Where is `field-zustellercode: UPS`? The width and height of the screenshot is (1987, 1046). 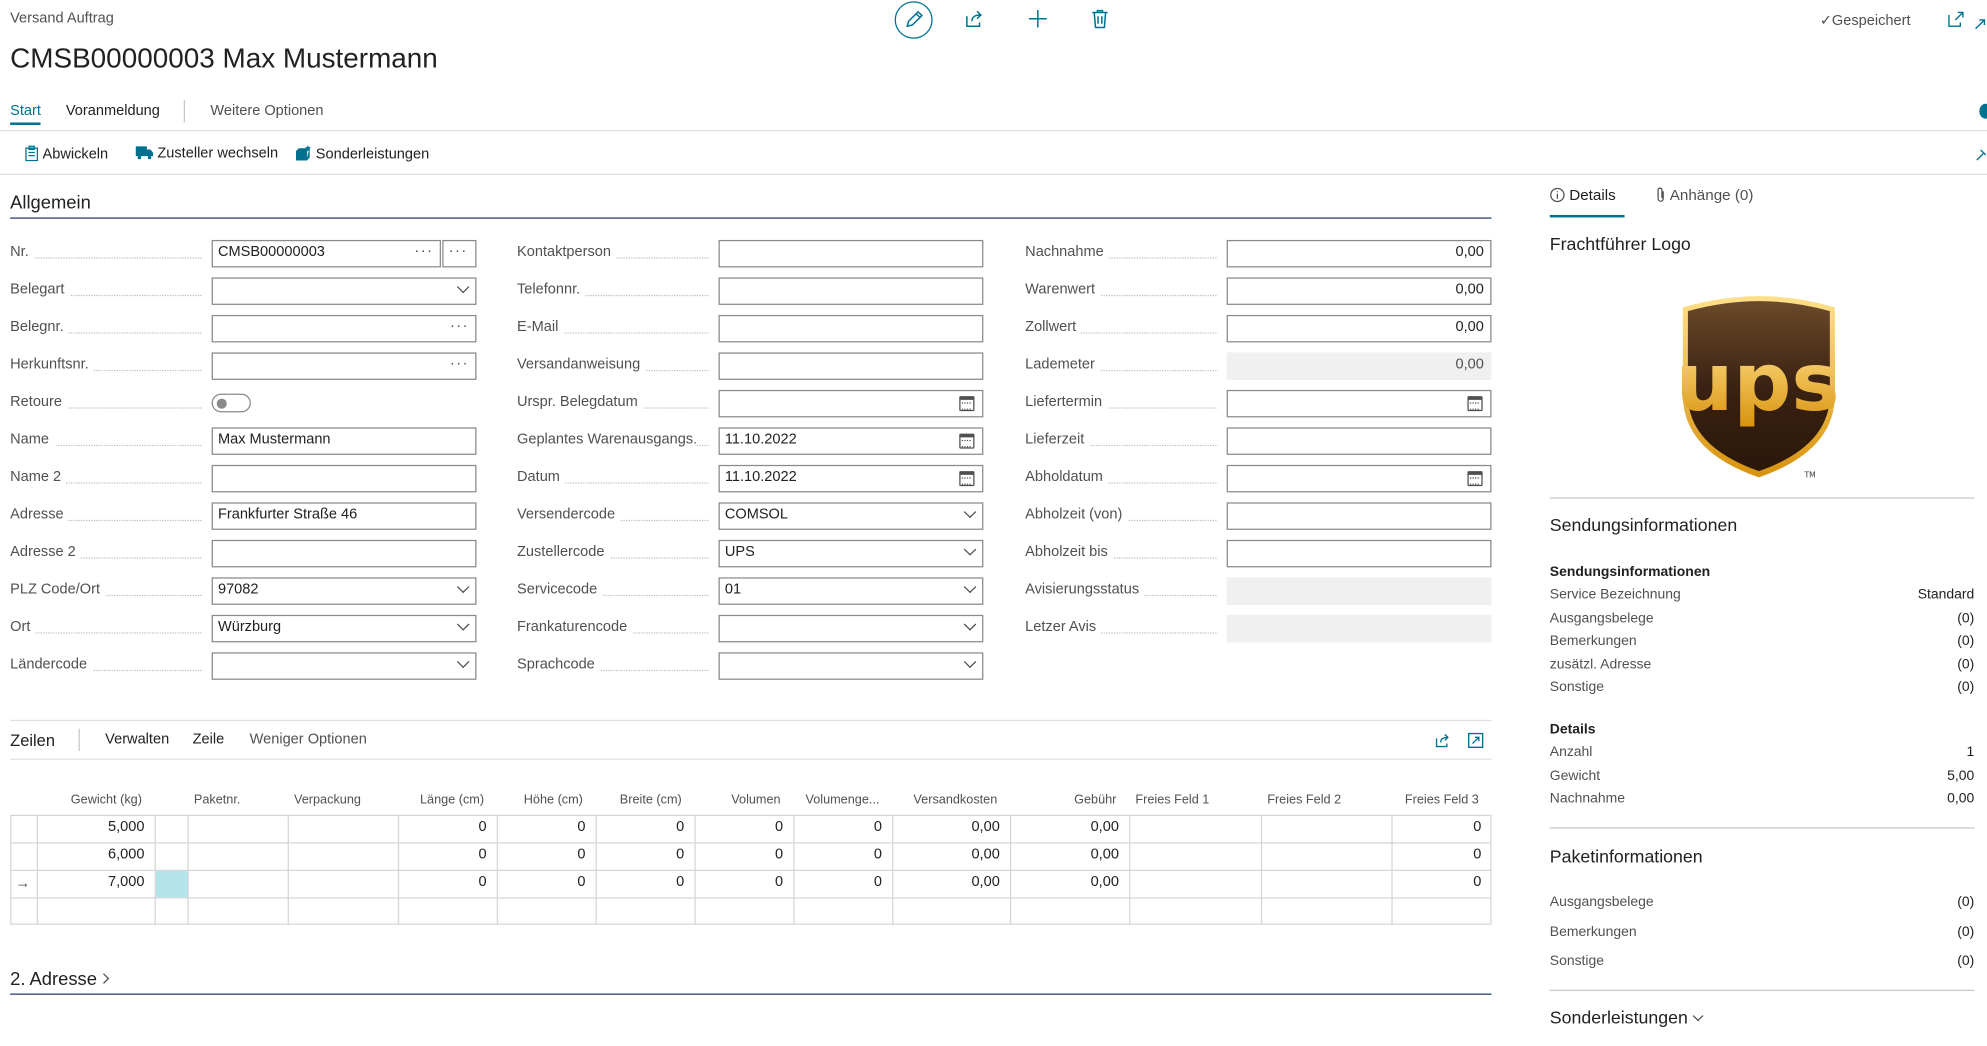 field-zustellercode: UPS is located at coordinates (851, 553).